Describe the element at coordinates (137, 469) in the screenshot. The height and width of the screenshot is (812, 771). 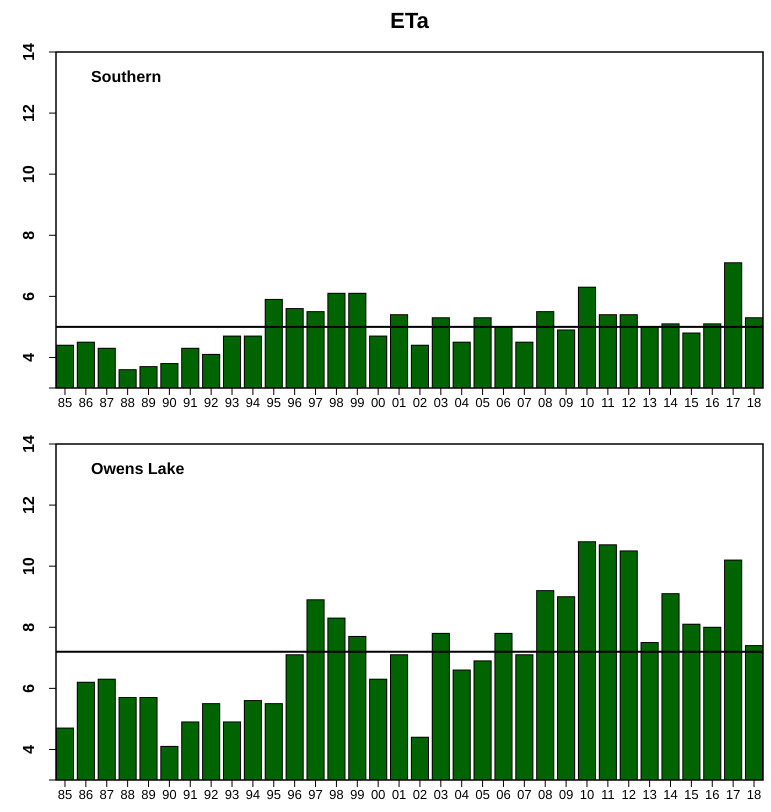
I see `annotation: Owens Lake` at that location.